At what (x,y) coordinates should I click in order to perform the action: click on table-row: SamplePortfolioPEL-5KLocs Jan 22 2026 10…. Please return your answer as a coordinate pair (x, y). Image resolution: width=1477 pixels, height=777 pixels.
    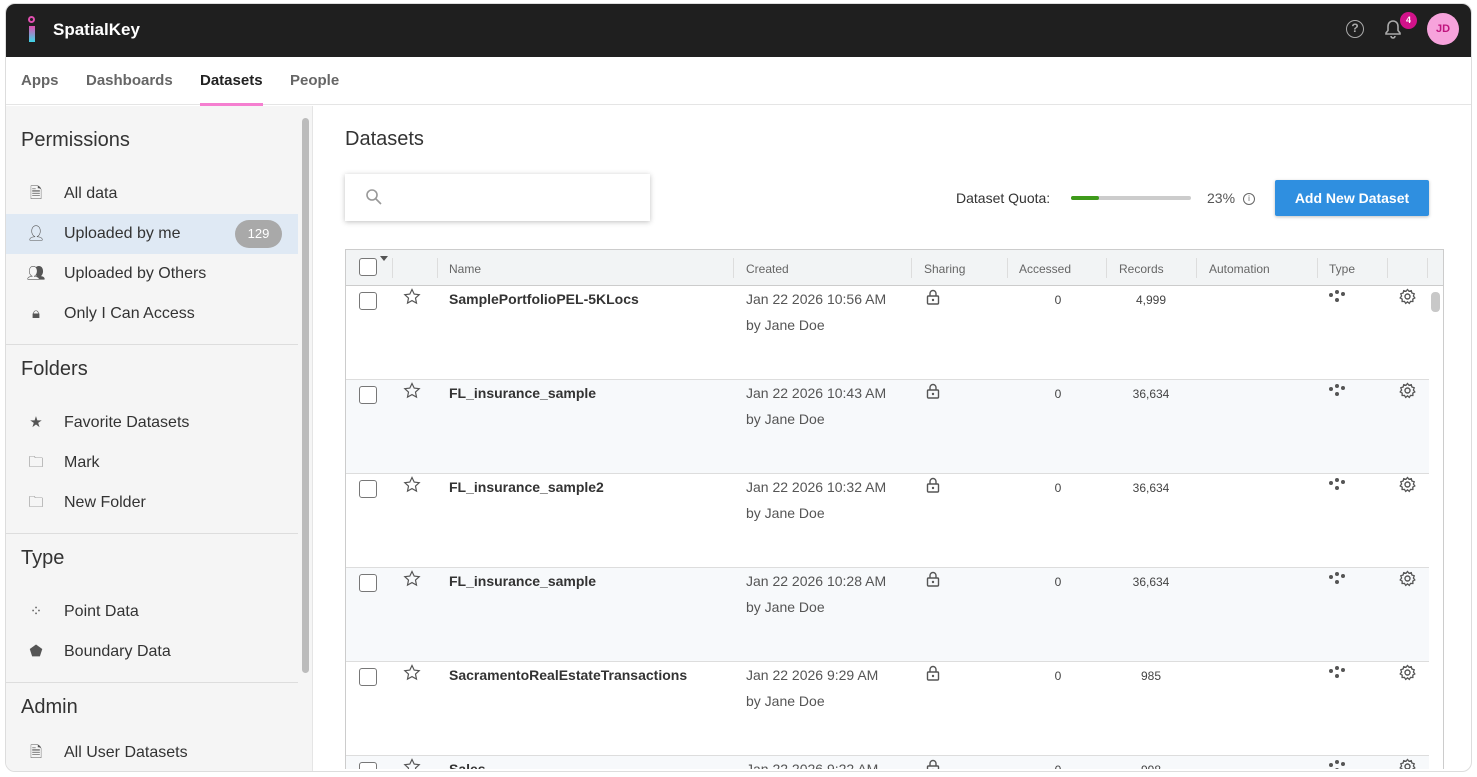
    Looking at the image, I should click on (887, 333).